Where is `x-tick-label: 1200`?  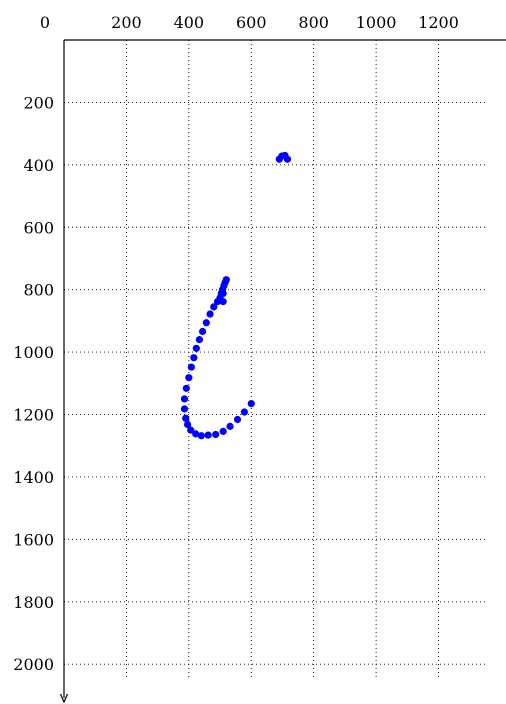 x-tick-label: 1200 is located at coordinates (438, 22).